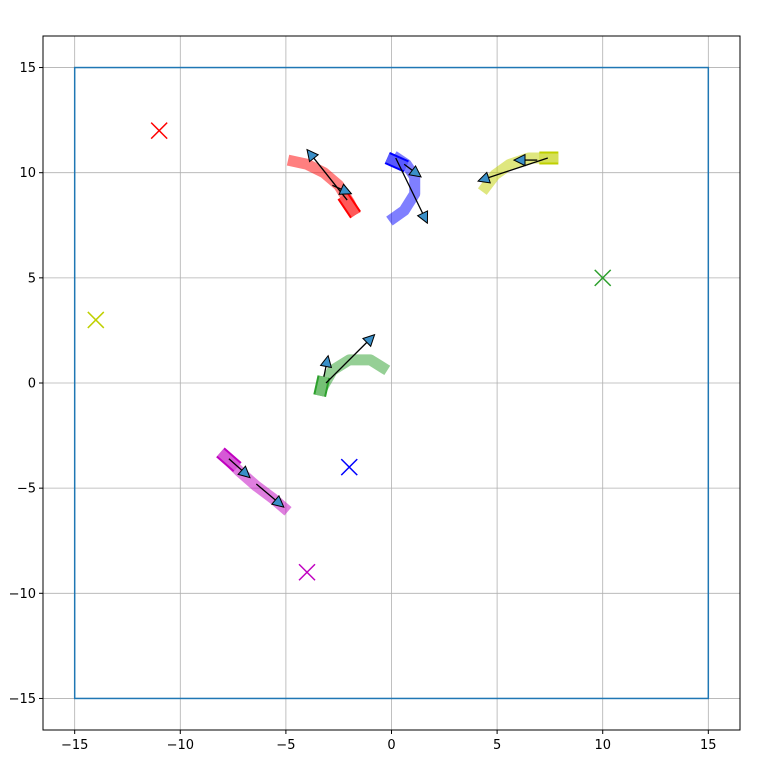 This screenshot has width=766, height=770. I want to click on x-tick-label: 10, so click(602, 745).